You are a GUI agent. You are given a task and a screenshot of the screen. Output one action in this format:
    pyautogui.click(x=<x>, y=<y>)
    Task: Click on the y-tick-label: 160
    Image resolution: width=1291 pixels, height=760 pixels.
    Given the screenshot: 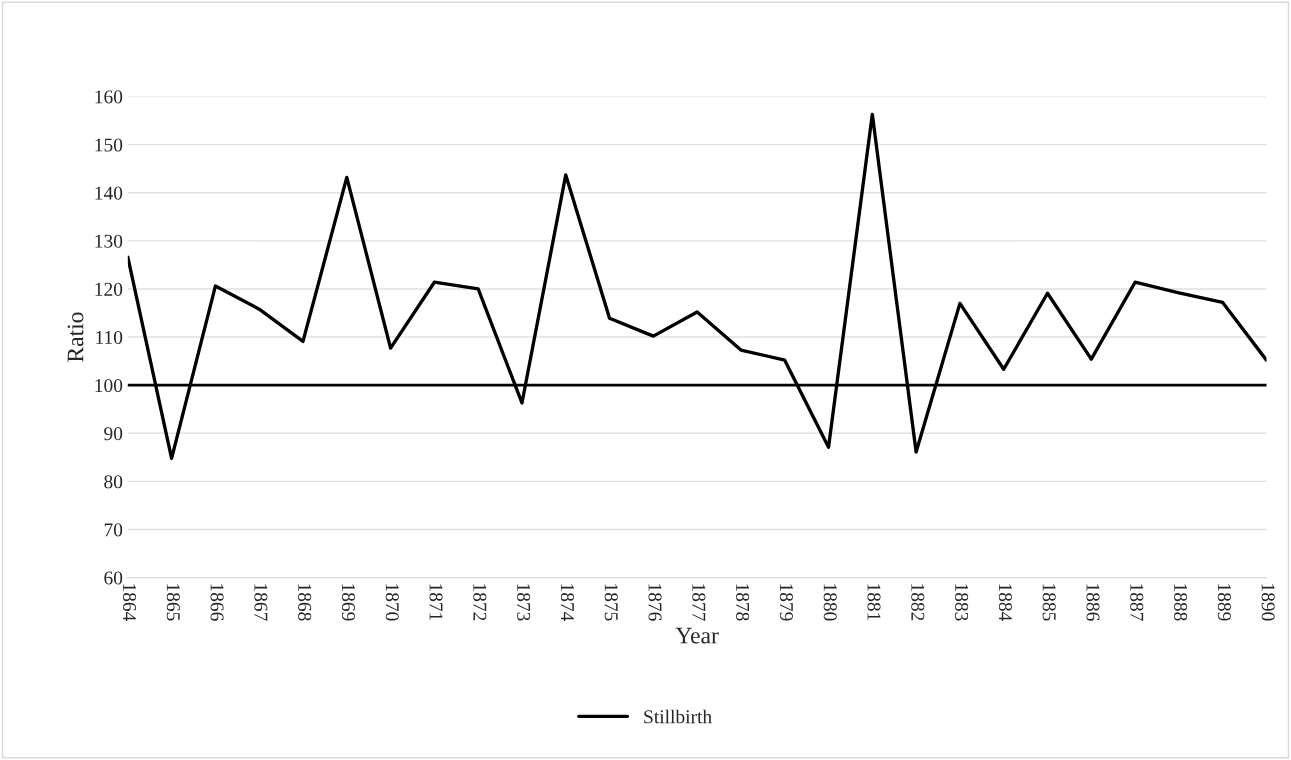 What is the action you would take?
    pyautogui.click(x=109, y=97)
    